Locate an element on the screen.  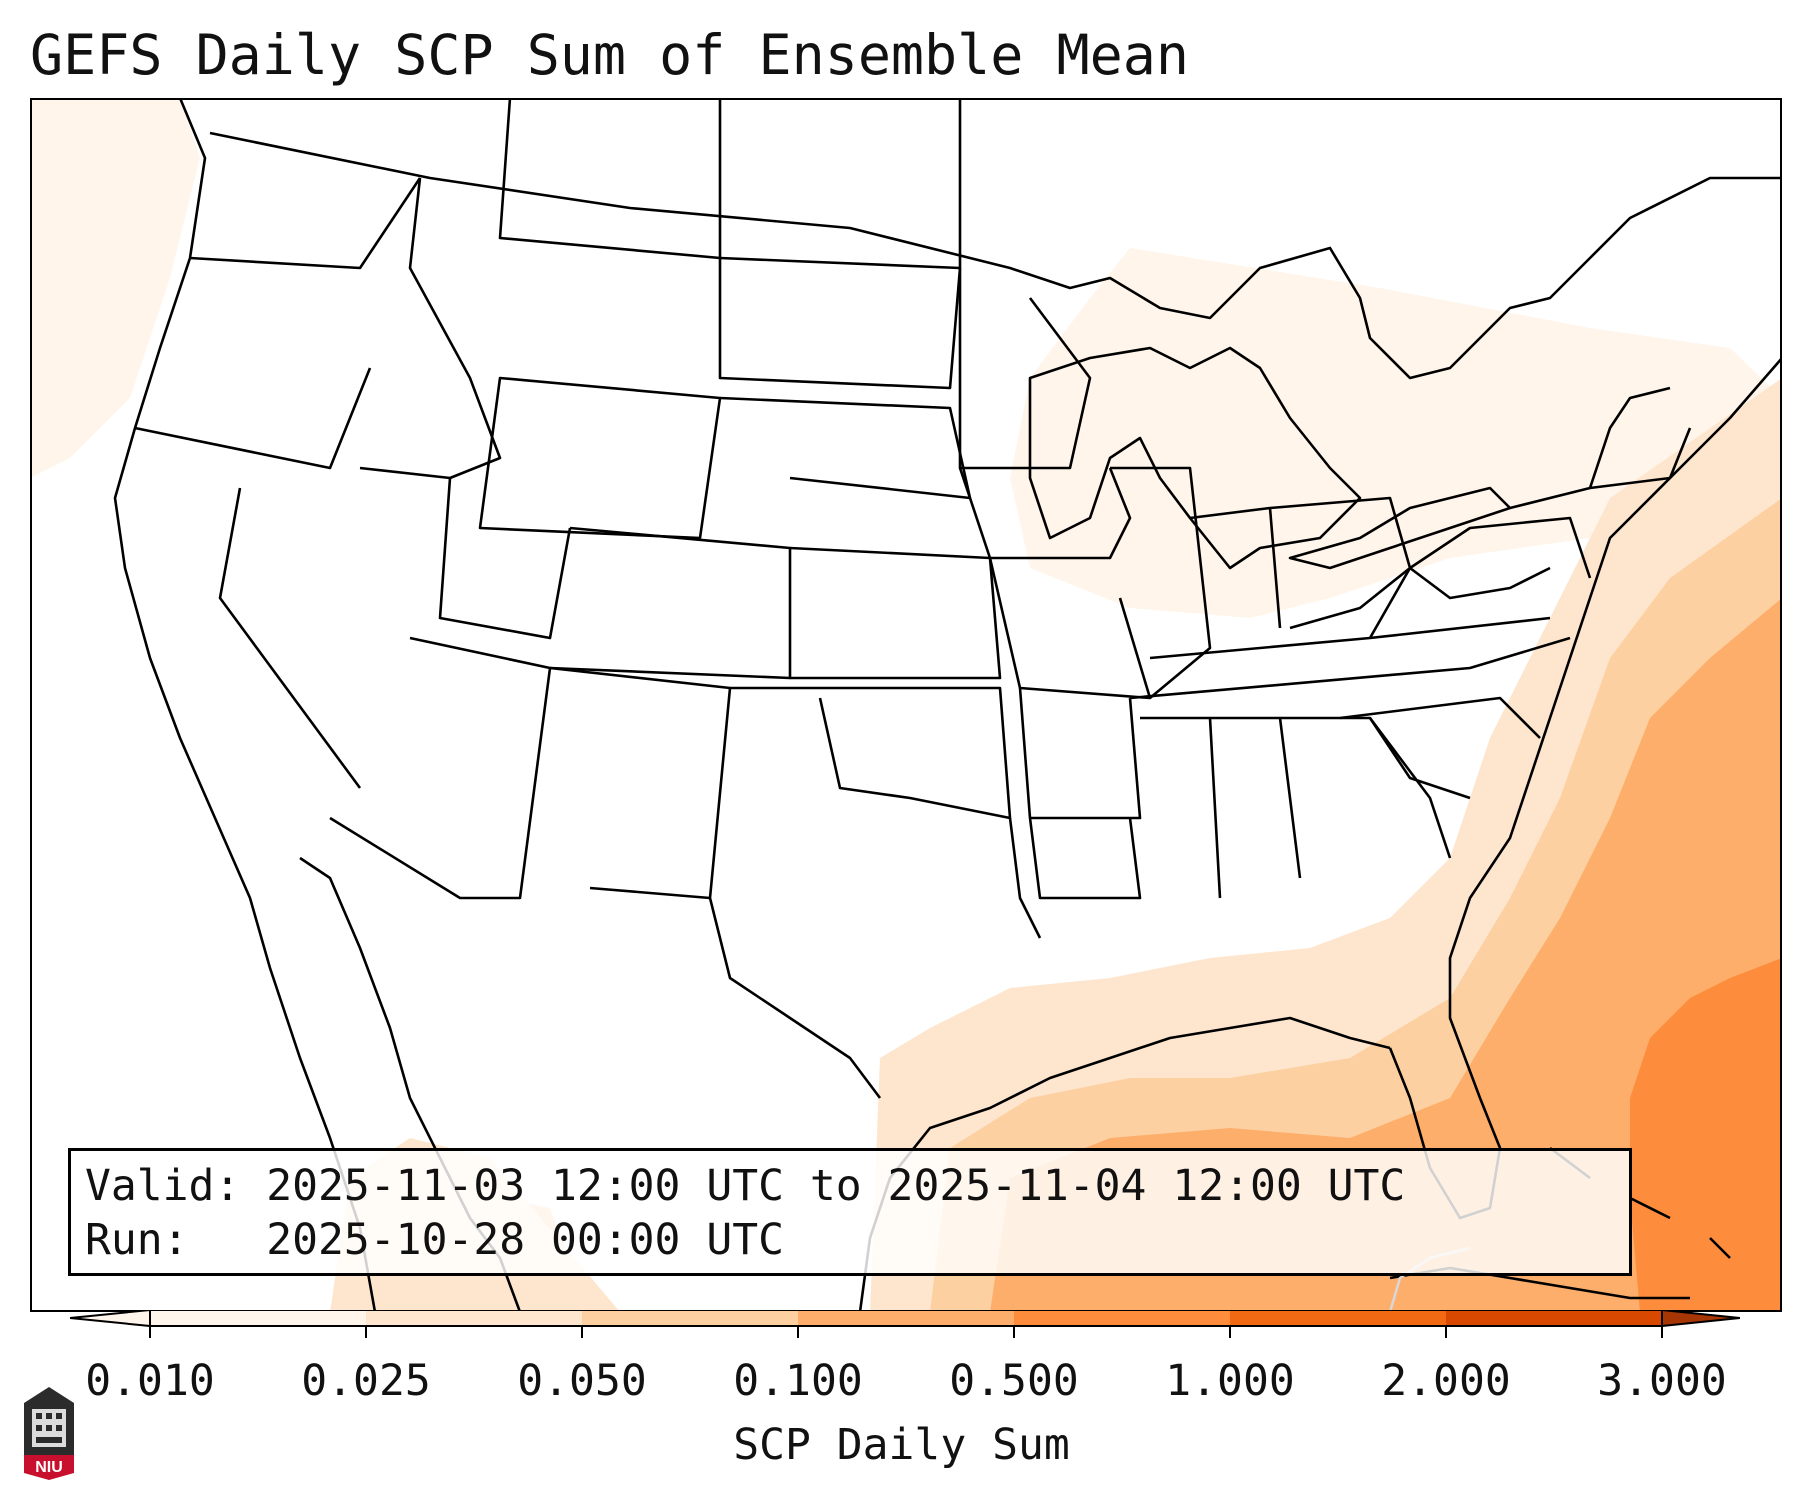
colorbar-axis-label: SCP Daily Sum is located at coordinates (901, 1445).